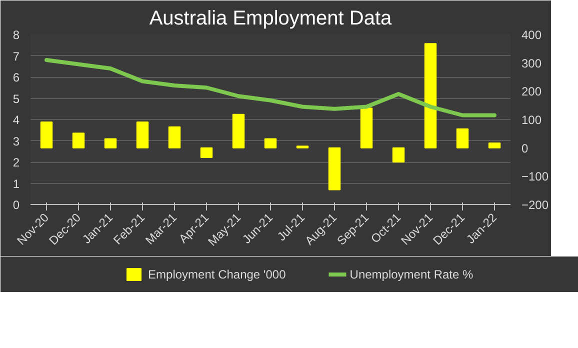 The image size is (578, 348). Describe the element at coordinates (16, 205) in the screenshot. I see `y-tick-label: 0` at that location.